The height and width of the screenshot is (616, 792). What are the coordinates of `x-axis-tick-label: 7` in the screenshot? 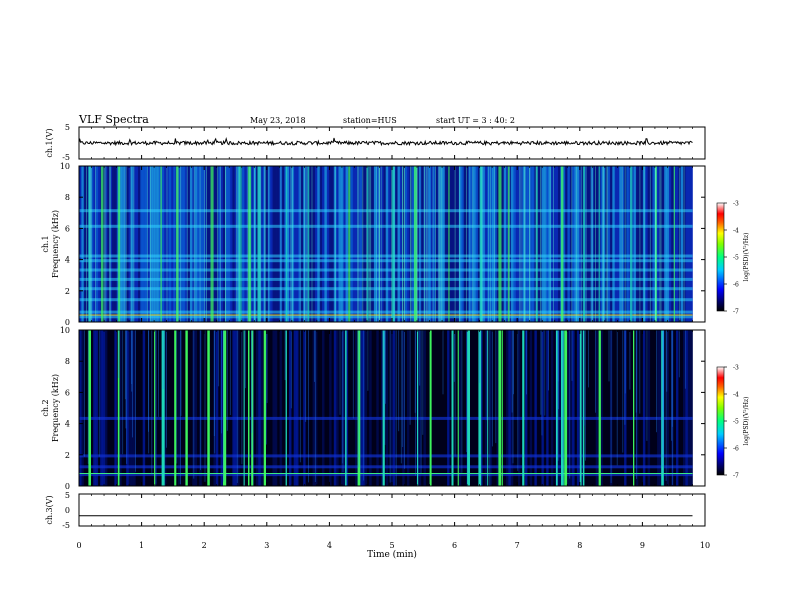 It's located at (517, 545).